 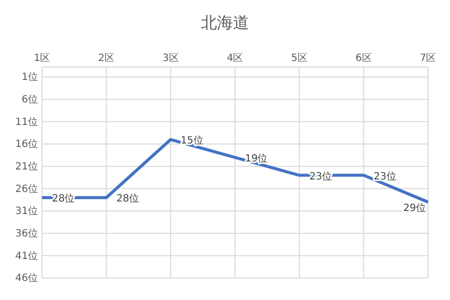 I want to click on y-tick-label: 11位, so click(x=26, y=122).